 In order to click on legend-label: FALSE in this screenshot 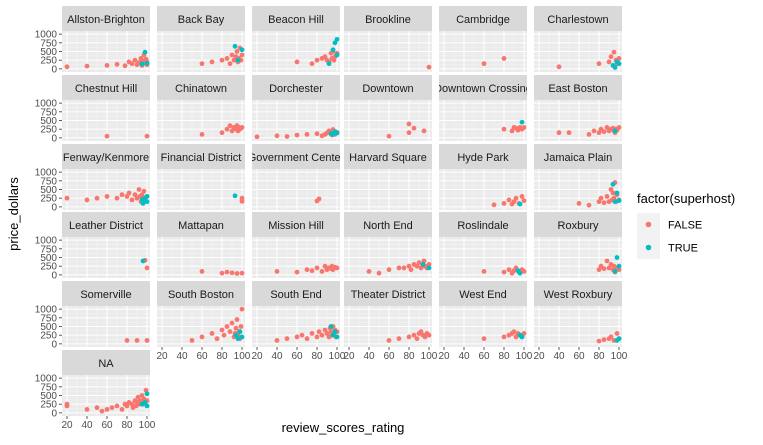, I will do `click(685, 226)`.